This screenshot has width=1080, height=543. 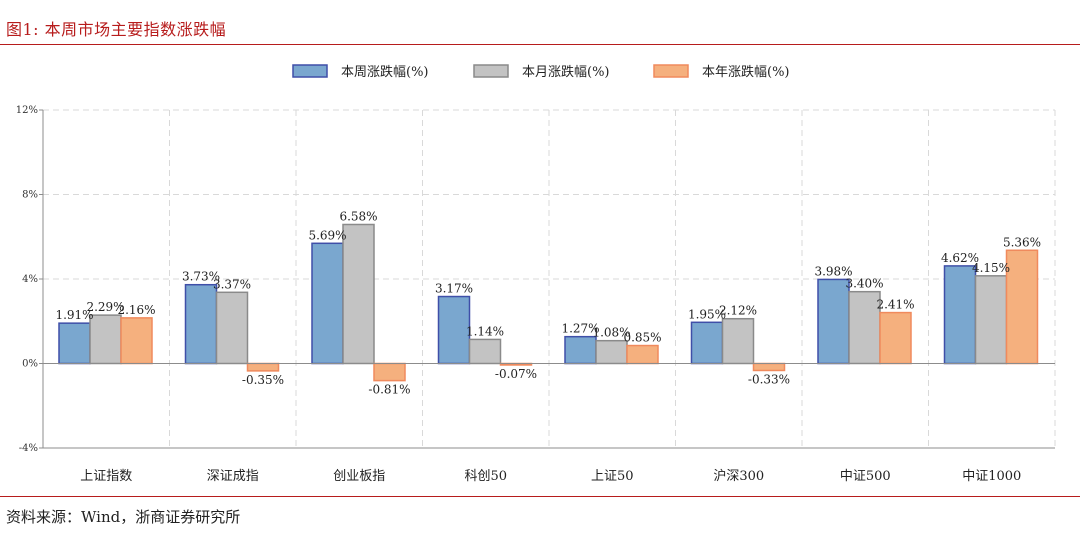 I want to click on data-label: 5.36%, so click(x=1022, y=242).